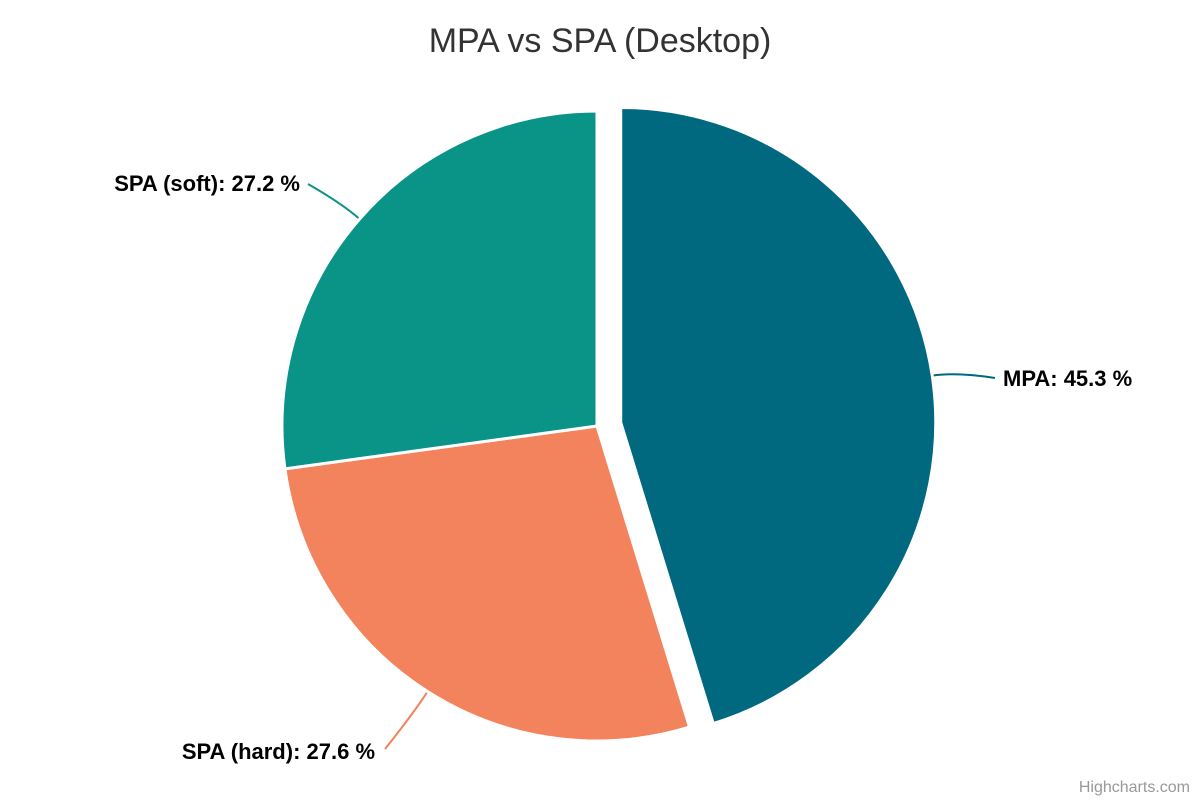 This screenshot has width=1200, height=800. Describe the element at coordinates (278, 751) in the screenshot. I see `data-label-spa-hard: SPA (hard): 27.6 %` at that location.